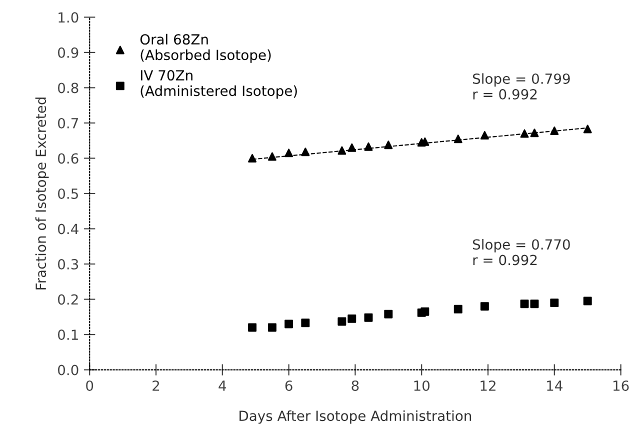 Image resolution: width=640 pixels, height=430 pixels. I want to click on x-tick-label: 6, so click(288, 385).